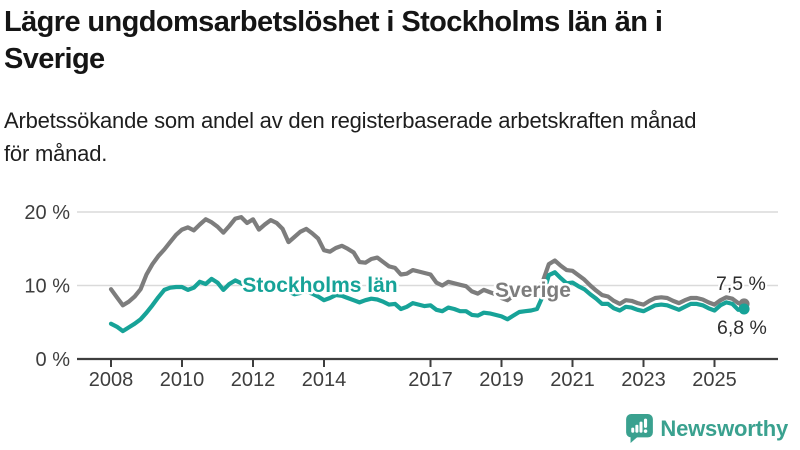 This screenshot has width=800, height=450. I want to click on speech-bubble-bar-chart-exclamation-icon, so click(640, 428).